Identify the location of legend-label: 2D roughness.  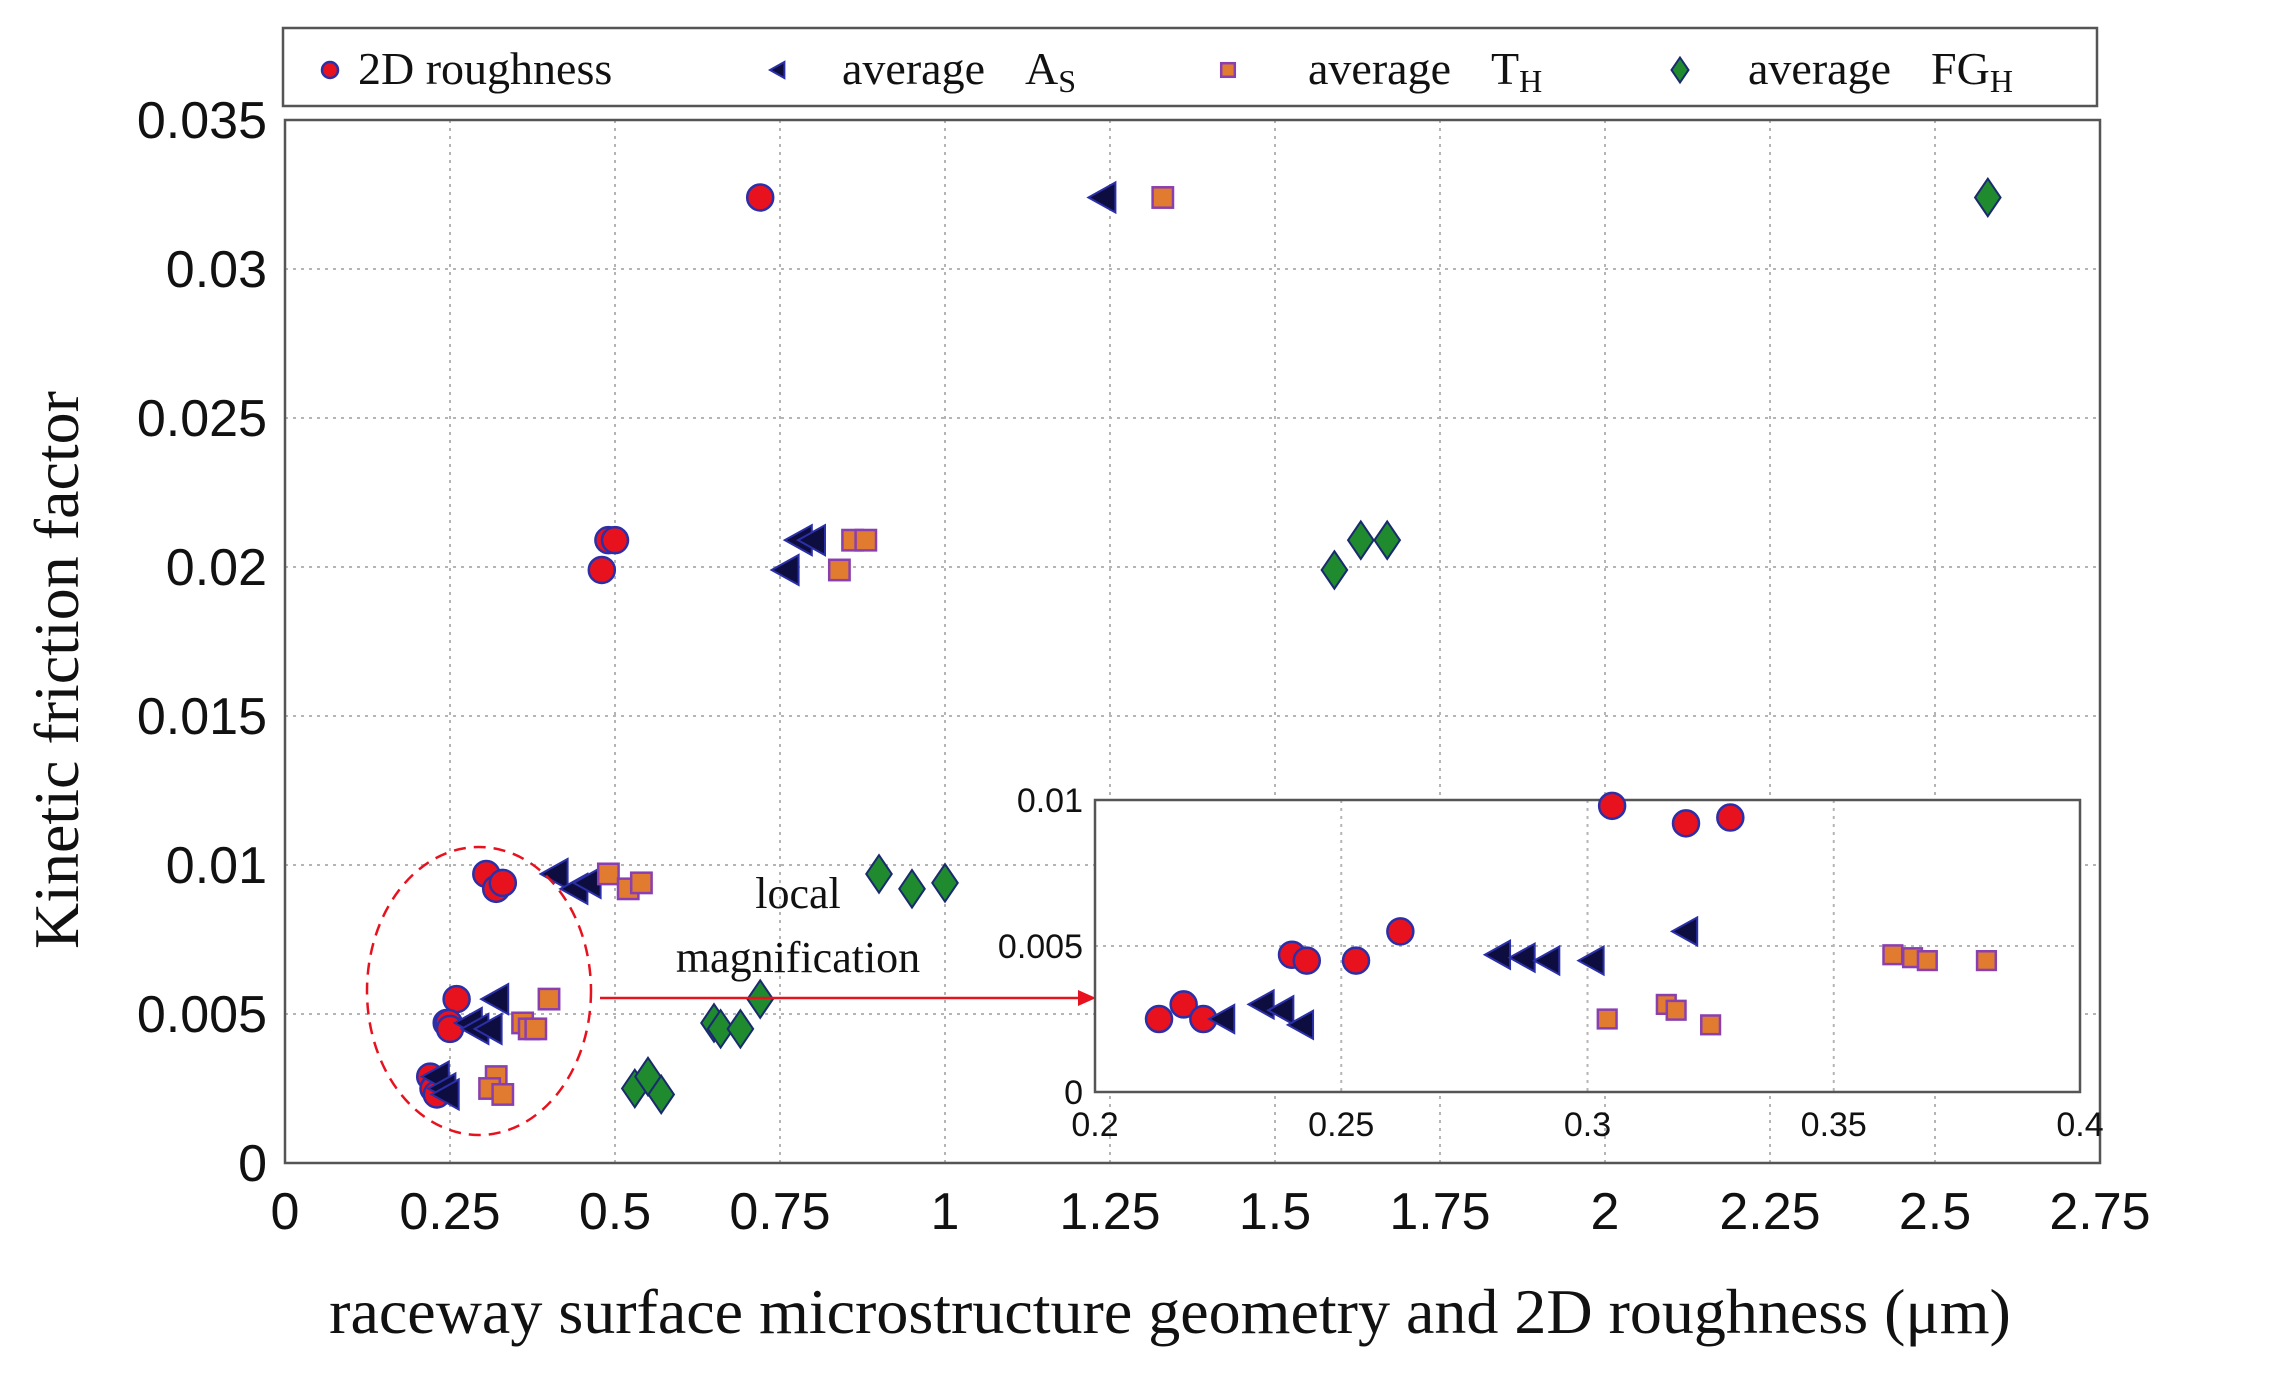
(485, 68).